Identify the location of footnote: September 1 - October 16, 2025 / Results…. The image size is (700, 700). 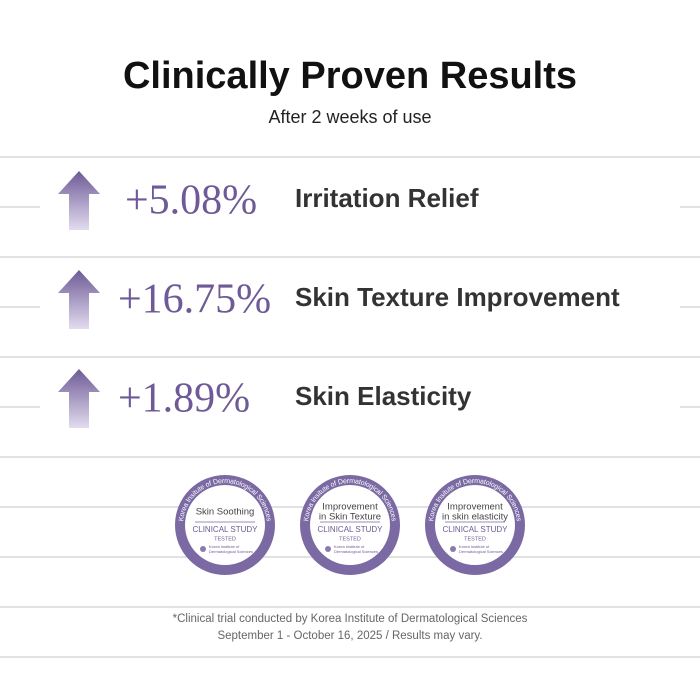
(349, 636).